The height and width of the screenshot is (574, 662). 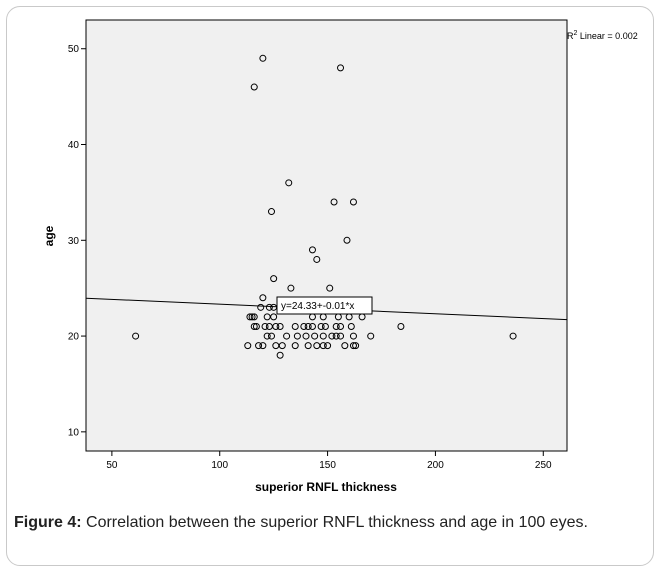 What do you see at coordinates (74, 241) in the screenshot?
I see `y-tick-label: 30` at bounding box center [74, 241].